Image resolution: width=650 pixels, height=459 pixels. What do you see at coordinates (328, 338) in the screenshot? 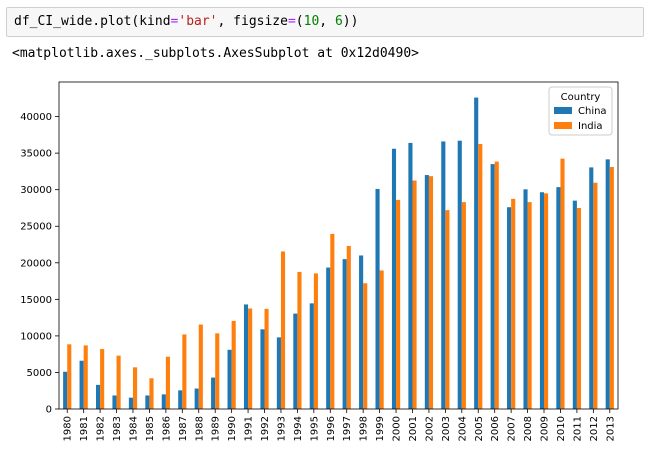
I see `bar-china-1996` at bounding box center [328, 338].